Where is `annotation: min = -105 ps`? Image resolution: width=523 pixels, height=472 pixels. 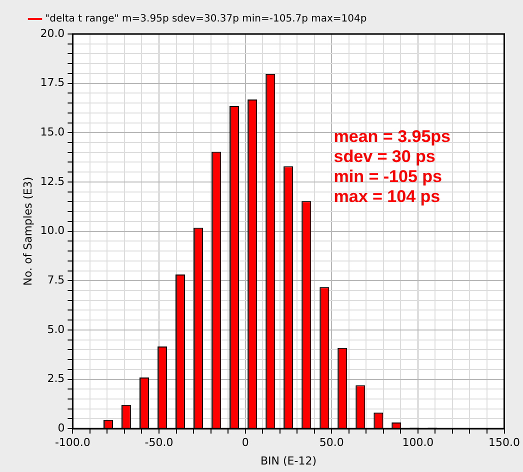
annotation: min = -105 ps is located at coordinates (388, 176).